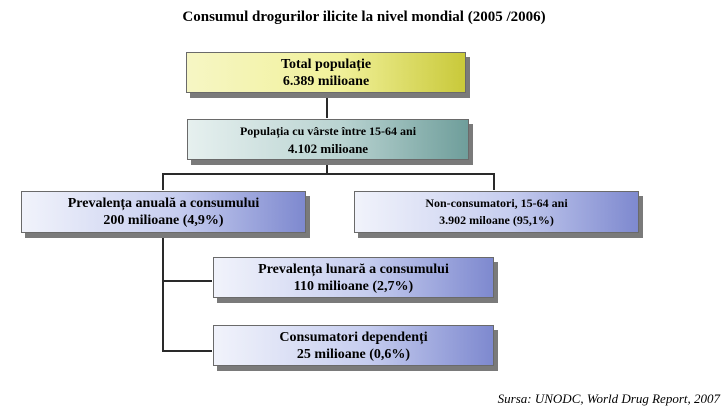  Describe the element at coordinates (353, 354) in the screenshot. I see `node-dependent-users-value: 25 milioane (0,6%)` at that location.